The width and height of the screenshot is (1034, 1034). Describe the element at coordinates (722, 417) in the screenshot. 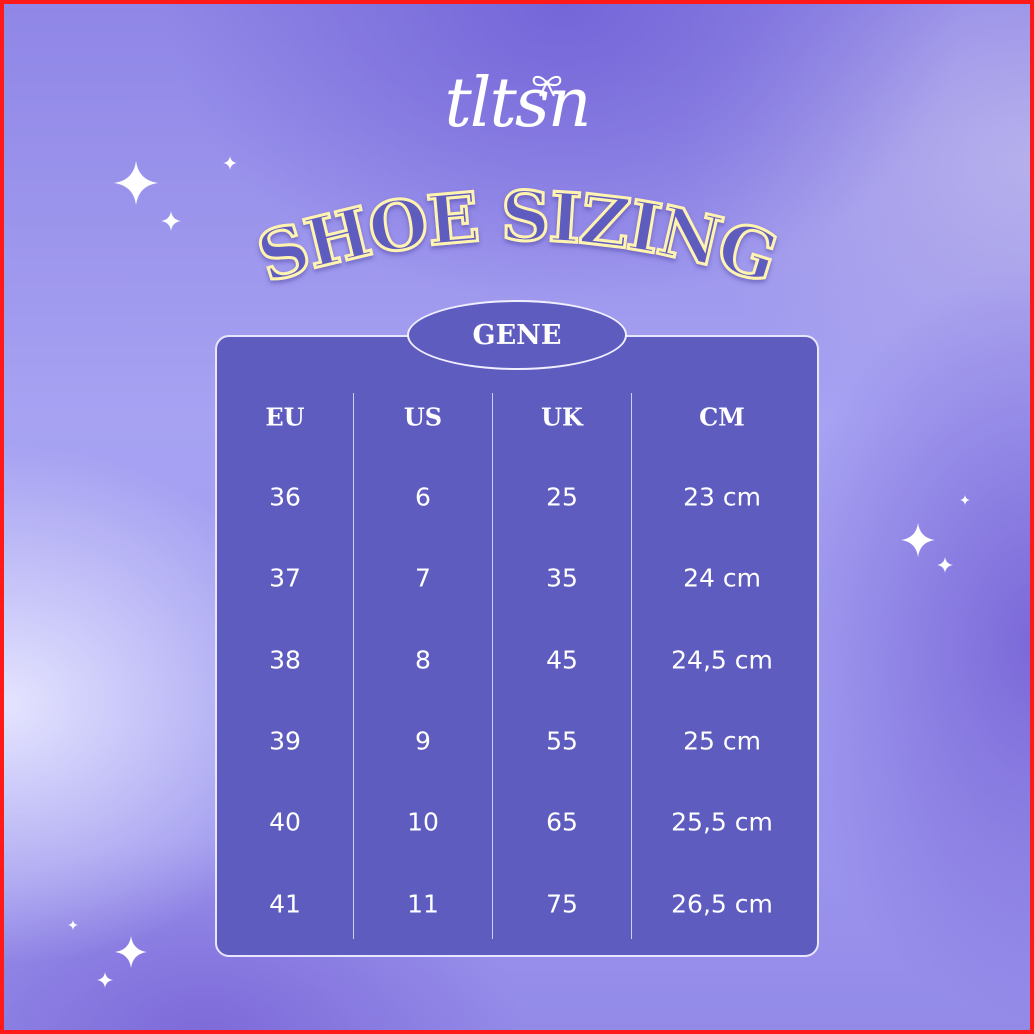

I see `header-cm: CM` at that location.